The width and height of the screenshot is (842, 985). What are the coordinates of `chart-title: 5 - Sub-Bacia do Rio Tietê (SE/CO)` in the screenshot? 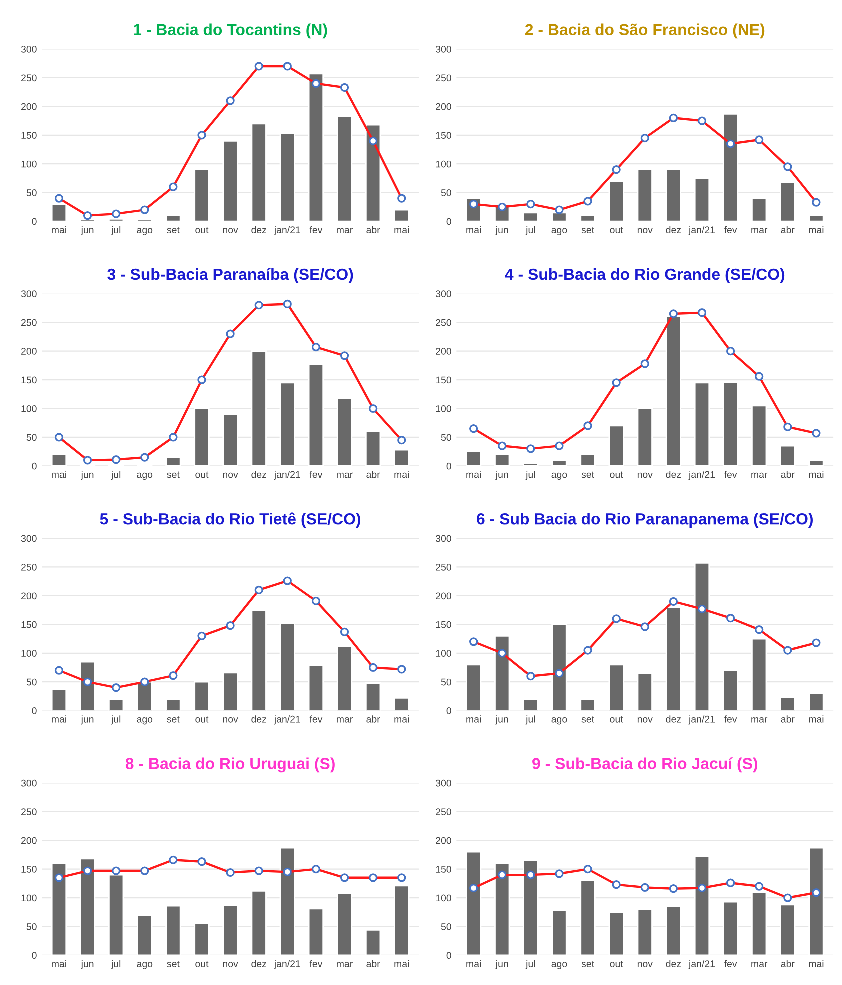 It's located at (230, 520).